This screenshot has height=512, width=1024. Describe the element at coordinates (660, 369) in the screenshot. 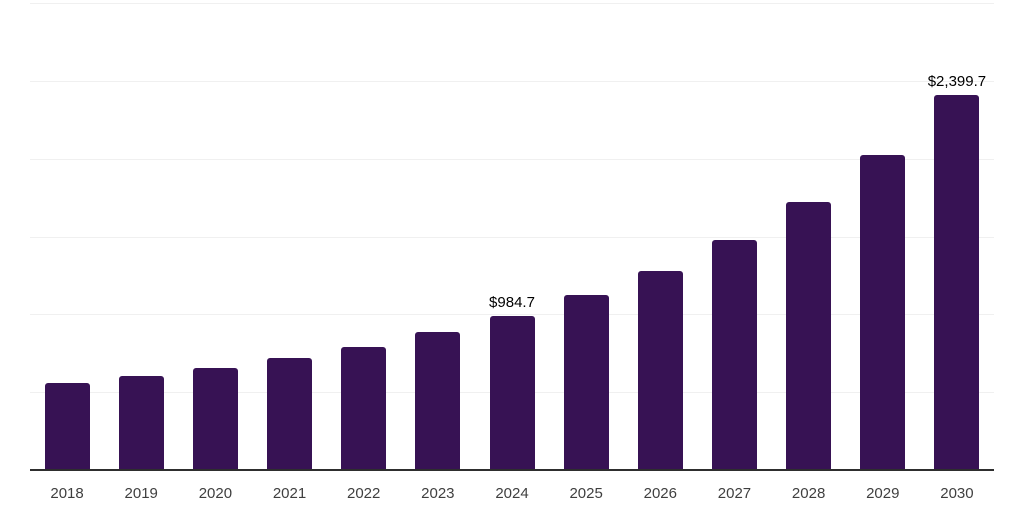

I see `bar-2026` at that location.